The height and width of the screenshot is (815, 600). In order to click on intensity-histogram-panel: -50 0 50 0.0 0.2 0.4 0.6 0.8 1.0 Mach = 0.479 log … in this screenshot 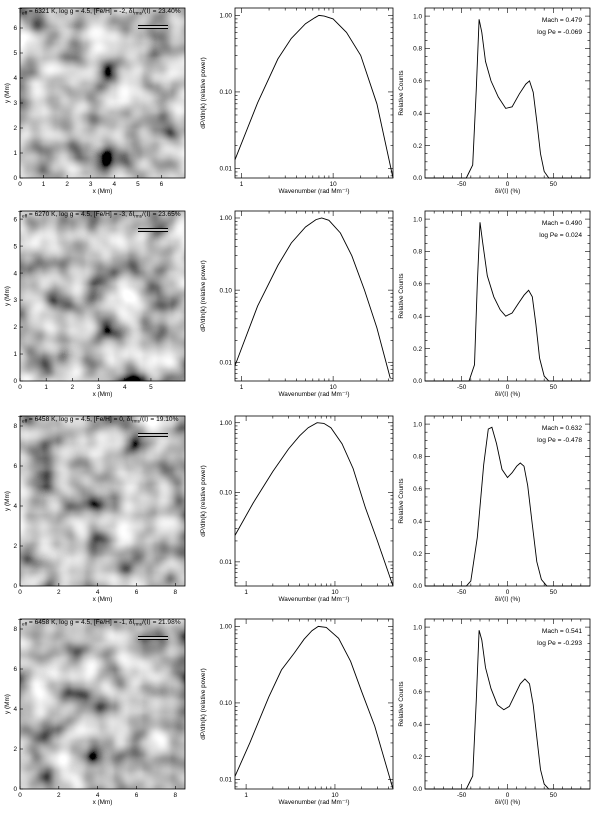, I will do `click(494, 101)`.